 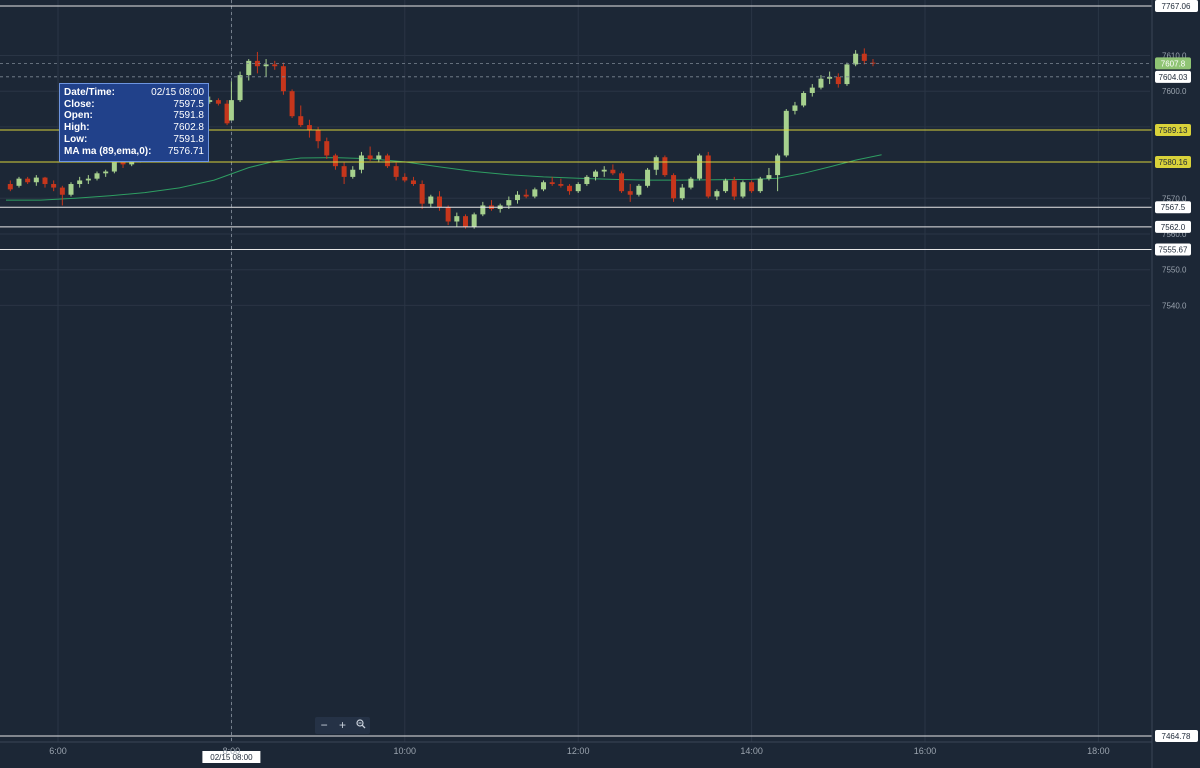 What do you see at coordinates (1176, 384) in the screenshot?
I see `price-axis-panel` at bounding box center [1176, 384].